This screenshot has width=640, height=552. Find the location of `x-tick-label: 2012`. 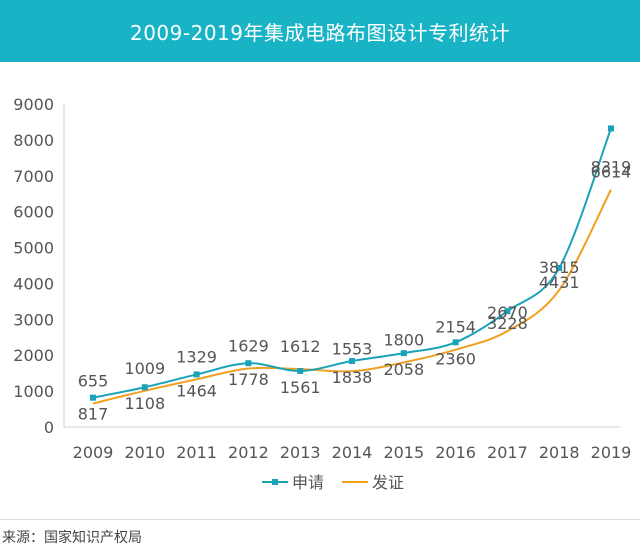

x-tick-label: 2012 is located at coordinates (248, 452).